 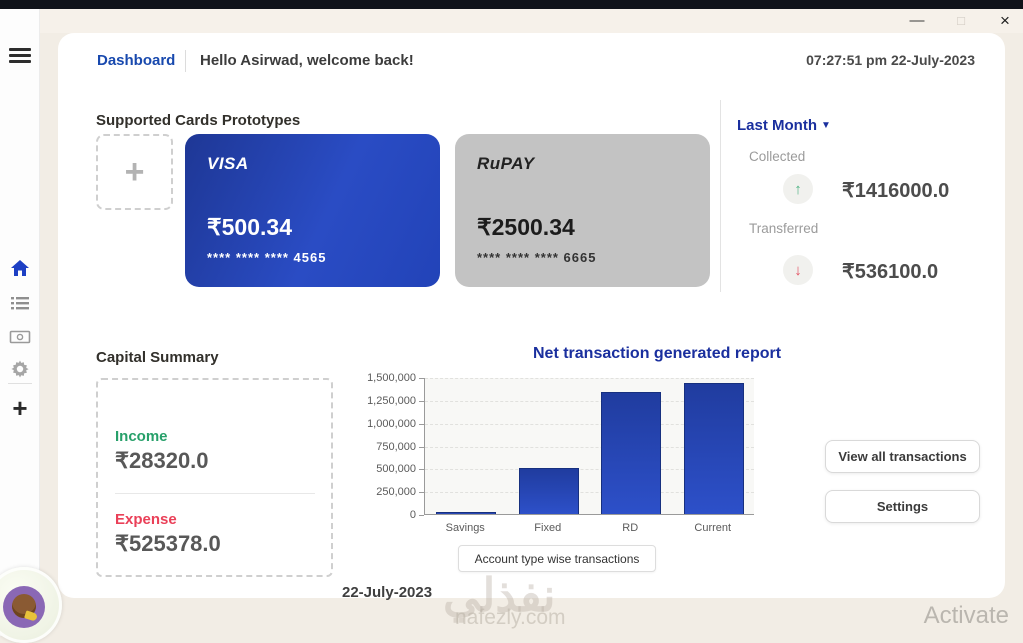 I want to click on y-axis-tick-label: 250,000, so click(x=396, y=492).